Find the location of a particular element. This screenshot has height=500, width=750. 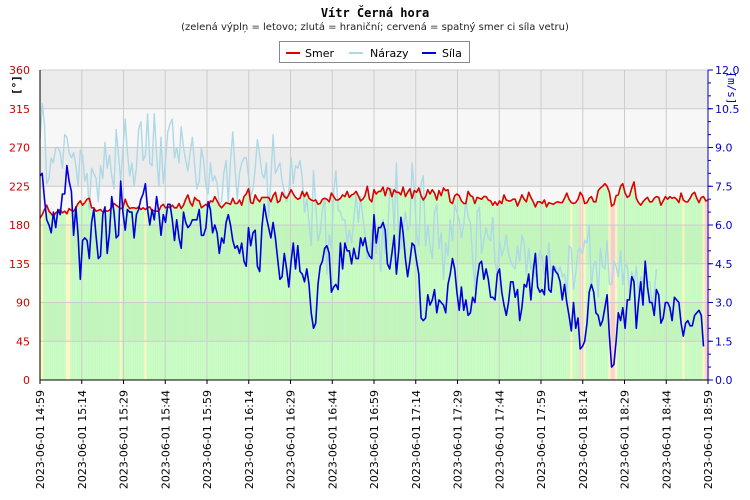

x-tick-label: 2023-06-01 18:59 is located at coordinates (708, 439).